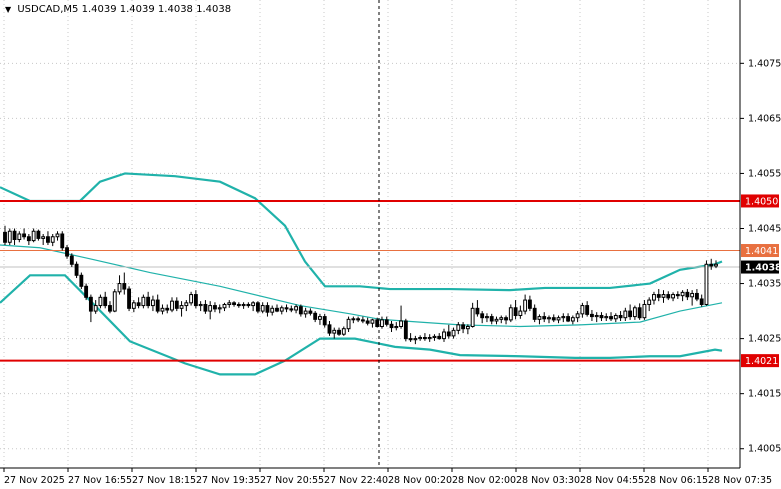 The image size is (781, 489). What do you see at coordinates (8, 9) in the screenshot?
I see `symbol-dropdown-icon: ▼` at bounding box center [8, 9].